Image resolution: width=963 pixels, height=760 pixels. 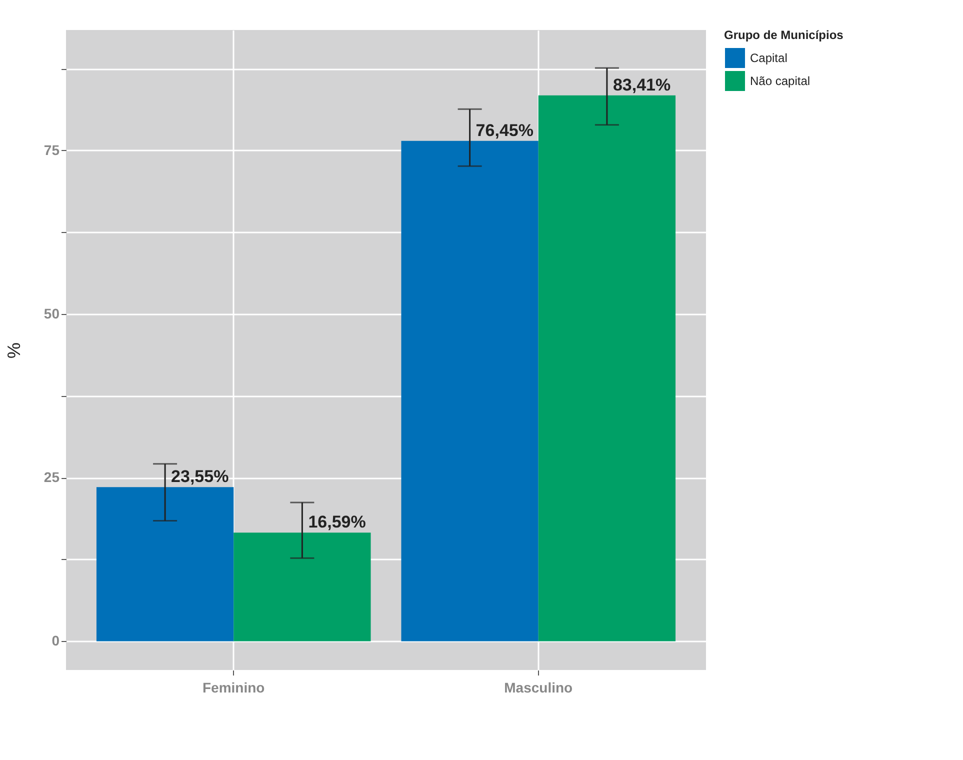 What do you see at coordinates (784, 35) in the screenshot?
I see `legend-title: Grupo de Municípios` at bounding box center [784, 35].